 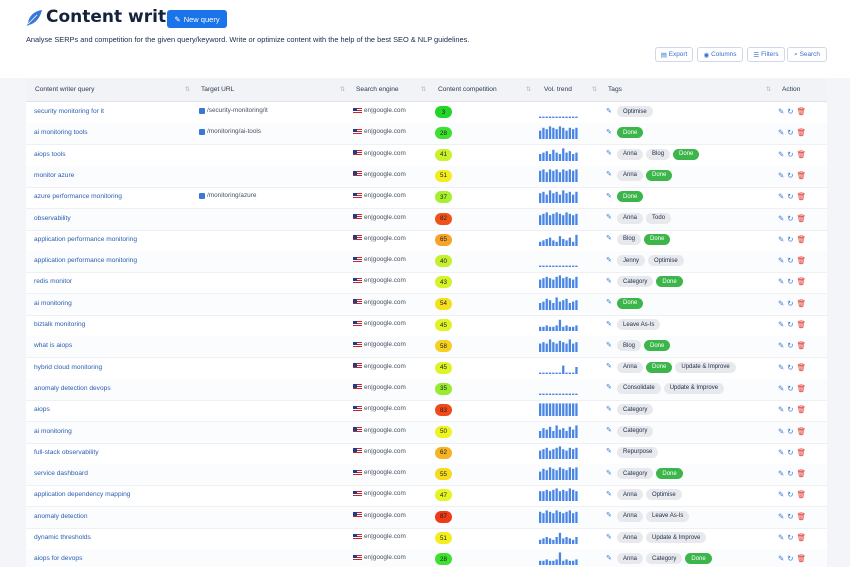 I want to click on target-url: /monitoring/ai-tools, so click(x=230, y=131).